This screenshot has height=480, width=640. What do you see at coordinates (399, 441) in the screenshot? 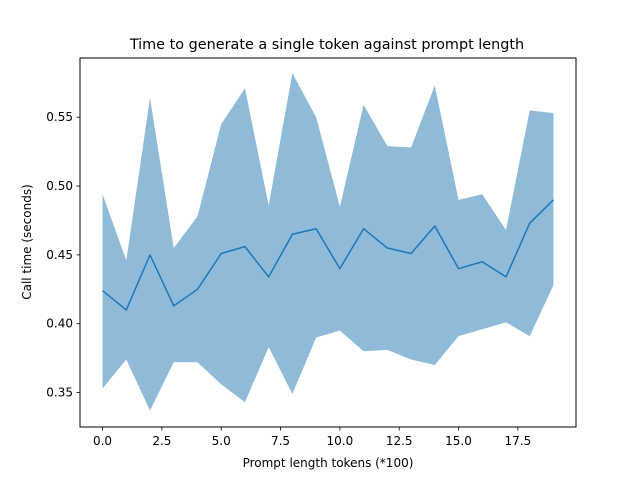
I see `x-tick-label: 12.5` at bounding box center [399, 441].